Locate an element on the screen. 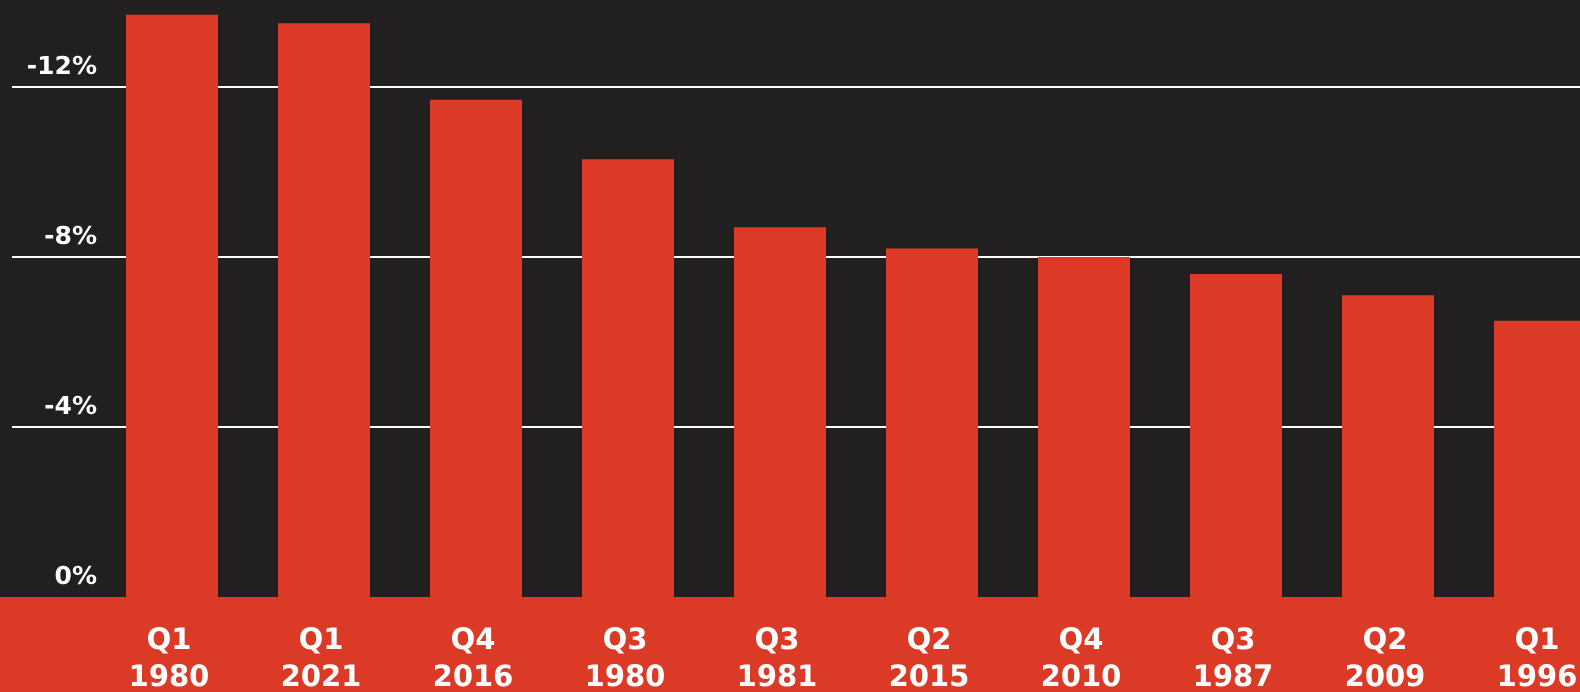 The height and width of the screenshot is (692, 1580). x-tick-label-year: 1981 is located at coordinates (777, 675).